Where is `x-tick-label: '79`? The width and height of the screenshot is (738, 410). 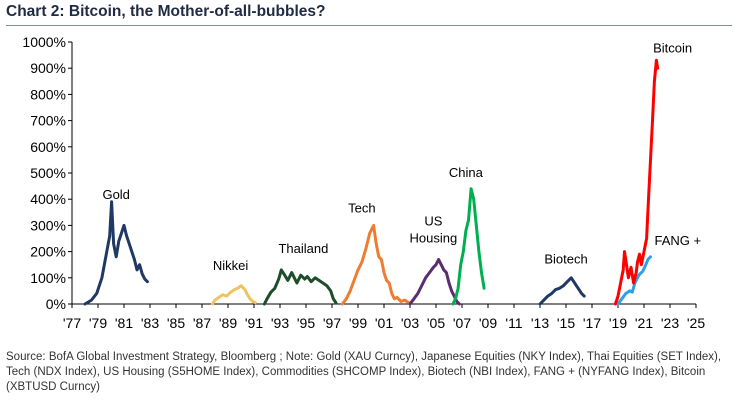 x-tick-label: '79 is located at coordinates (98, 323).